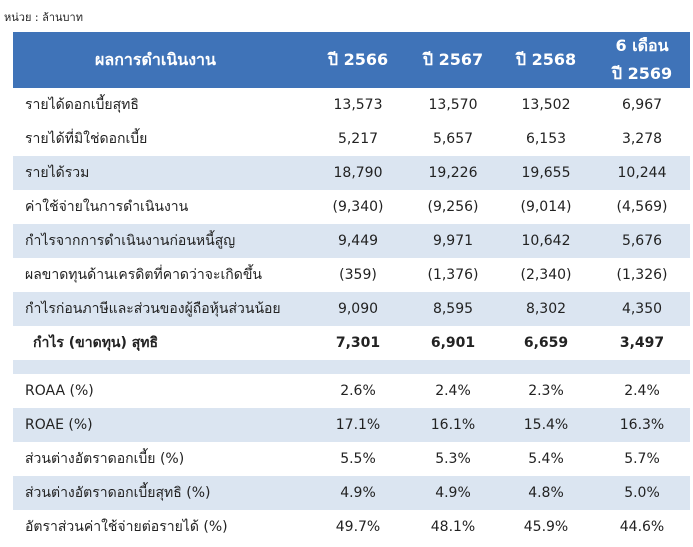 The width and height of the screenshot is (693, 547). What do you see at coordinates (642, 275) in the screenshot?
I see `cell-value: (1,326)` at bounding box center [642, 275].